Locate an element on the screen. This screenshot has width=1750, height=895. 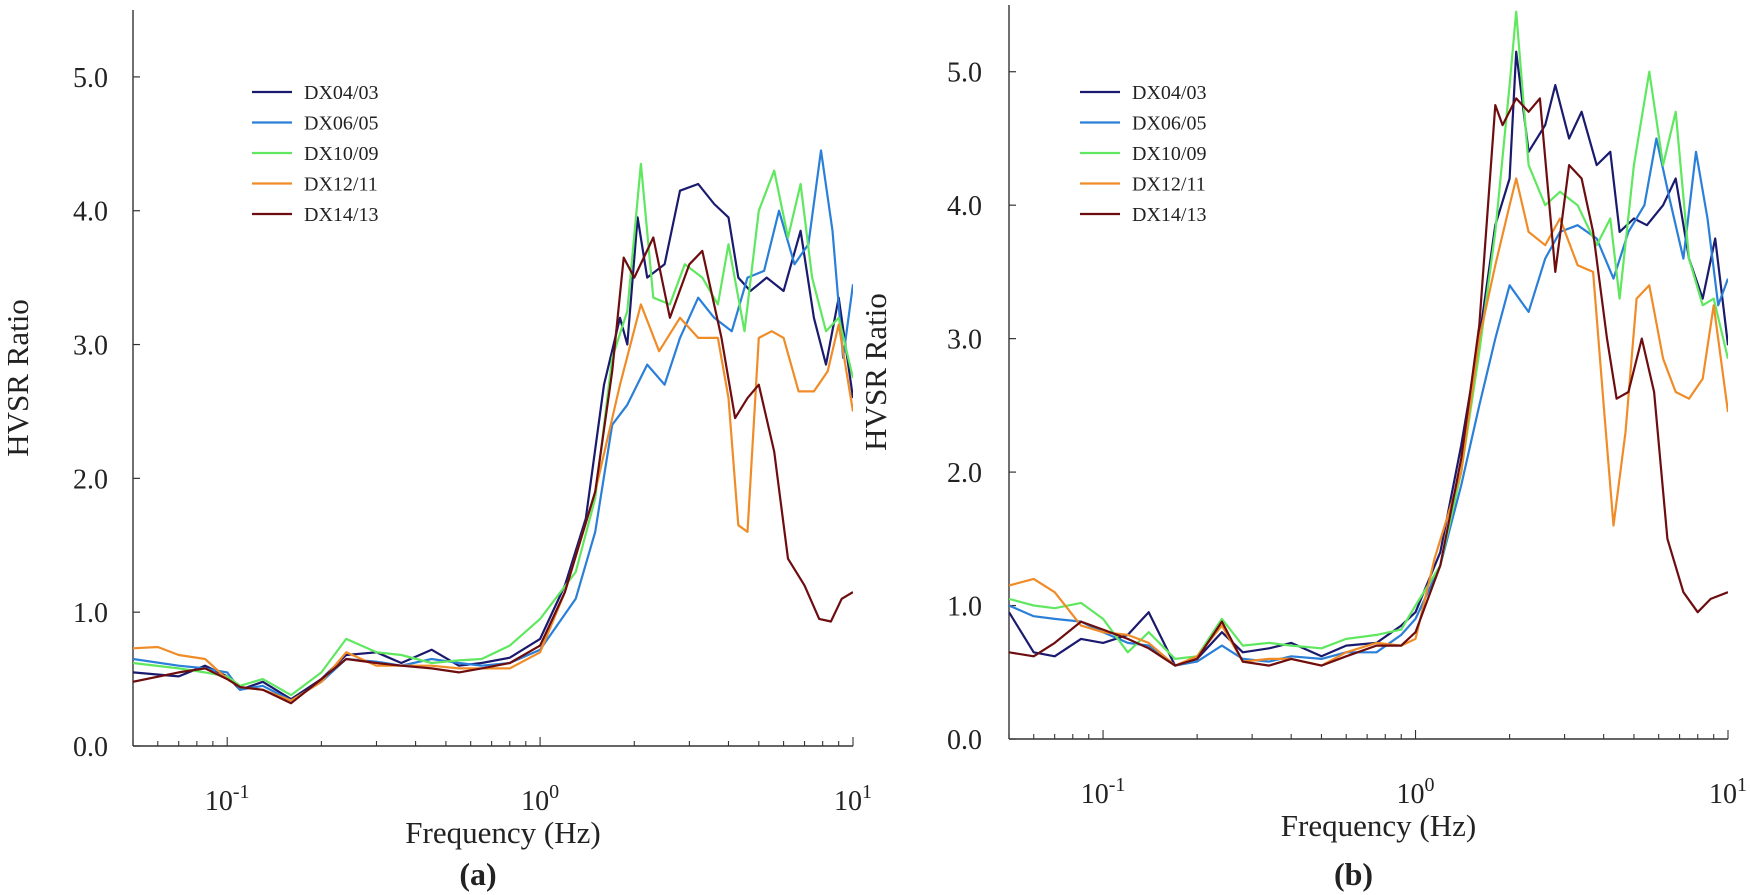
panel-label: (b) is located at coordinates (1353, 874).